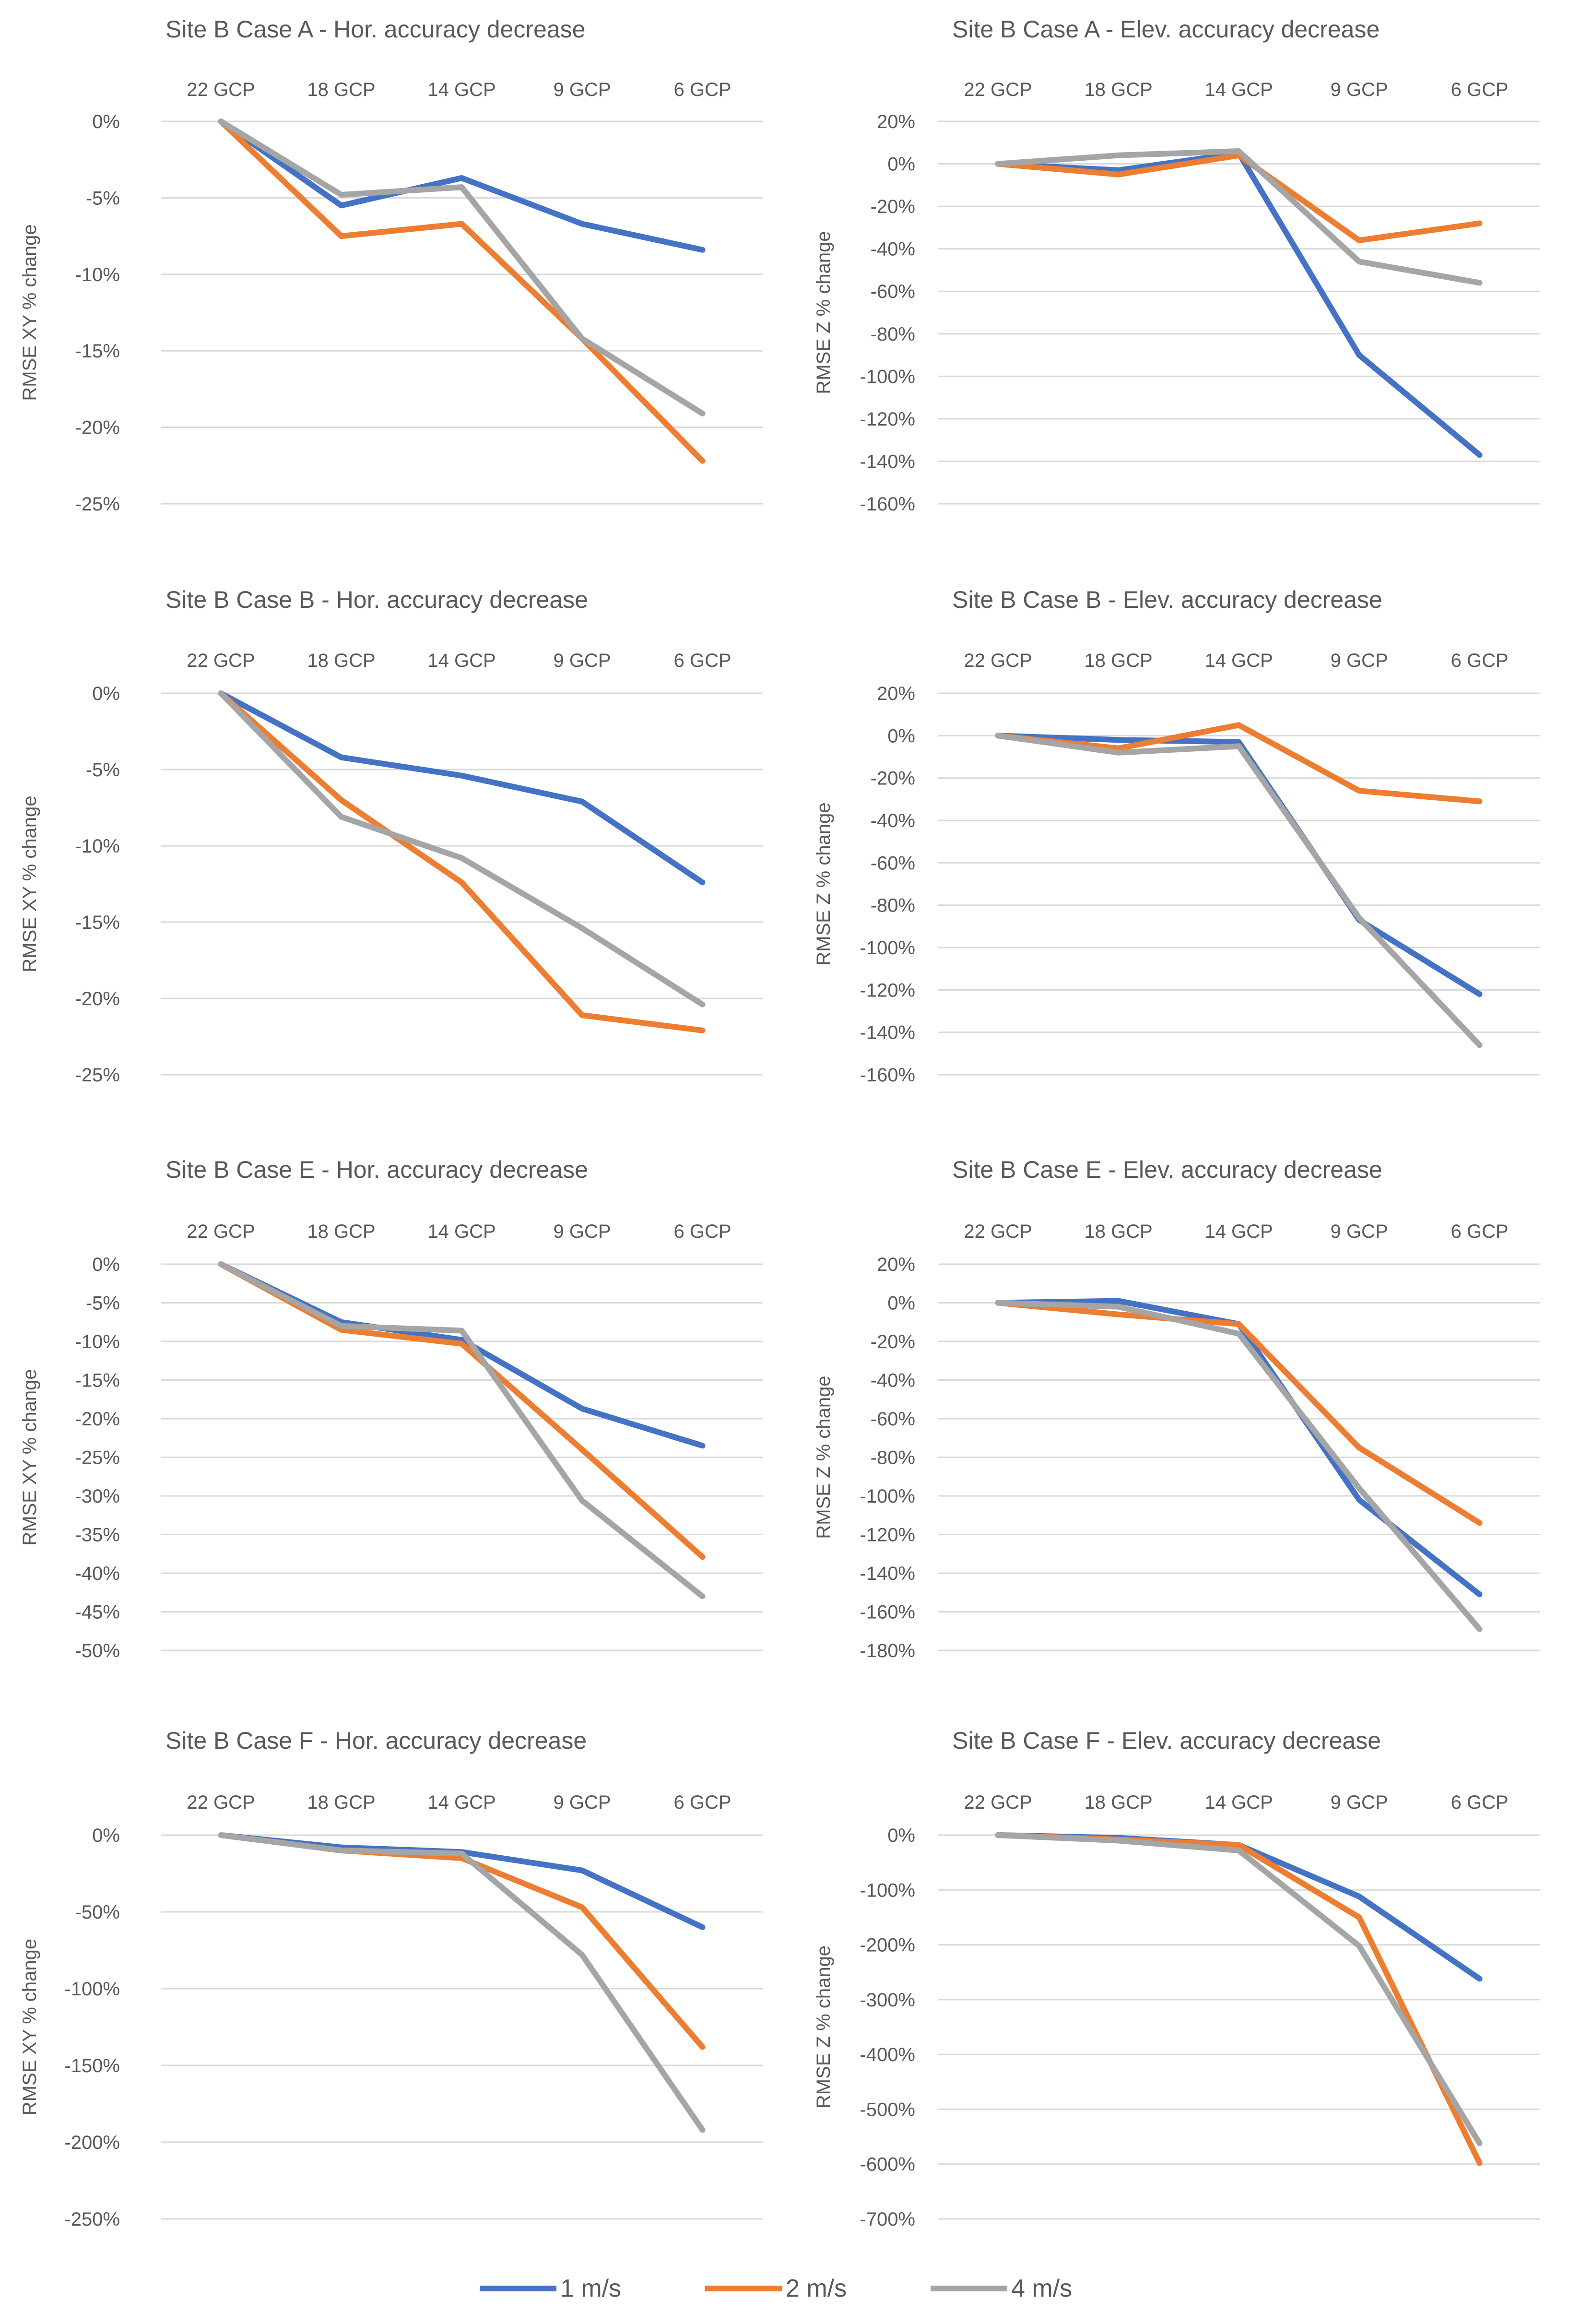 This screenshot has height=2324, width=1570. What do you see at coordinates (97, 1650) in the screenshot?
I see `y-tick-label: -50%` at bounding box center [97, 1650].